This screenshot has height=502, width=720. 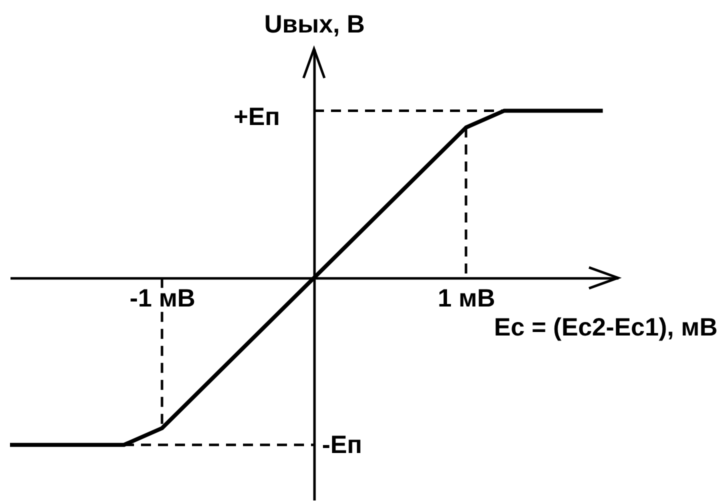 What do you see at coordinates (467, 298) in the screenshot?
I see `x-tick-label: 1 мВ` at bounding box center [467, 298].